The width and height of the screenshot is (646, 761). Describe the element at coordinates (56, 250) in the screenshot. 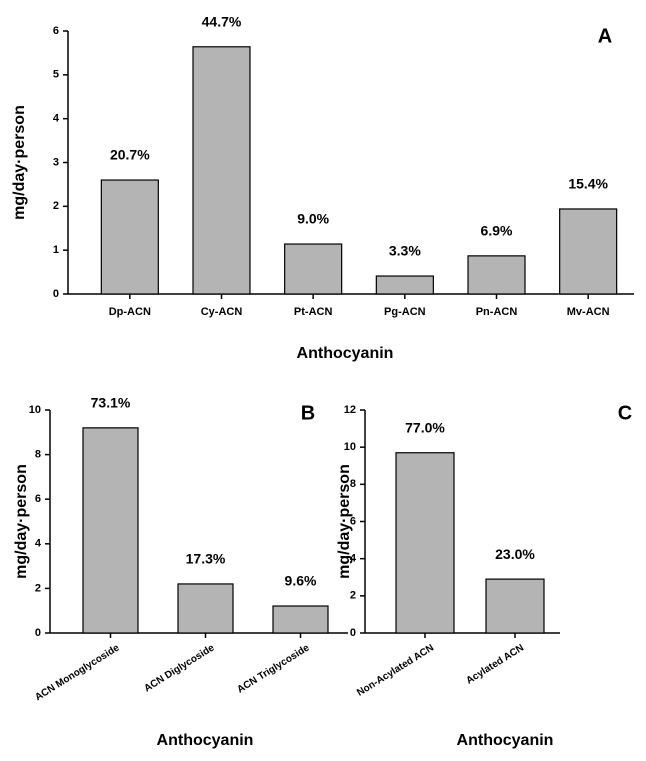

I see `y-tick-label: 1` at that location.